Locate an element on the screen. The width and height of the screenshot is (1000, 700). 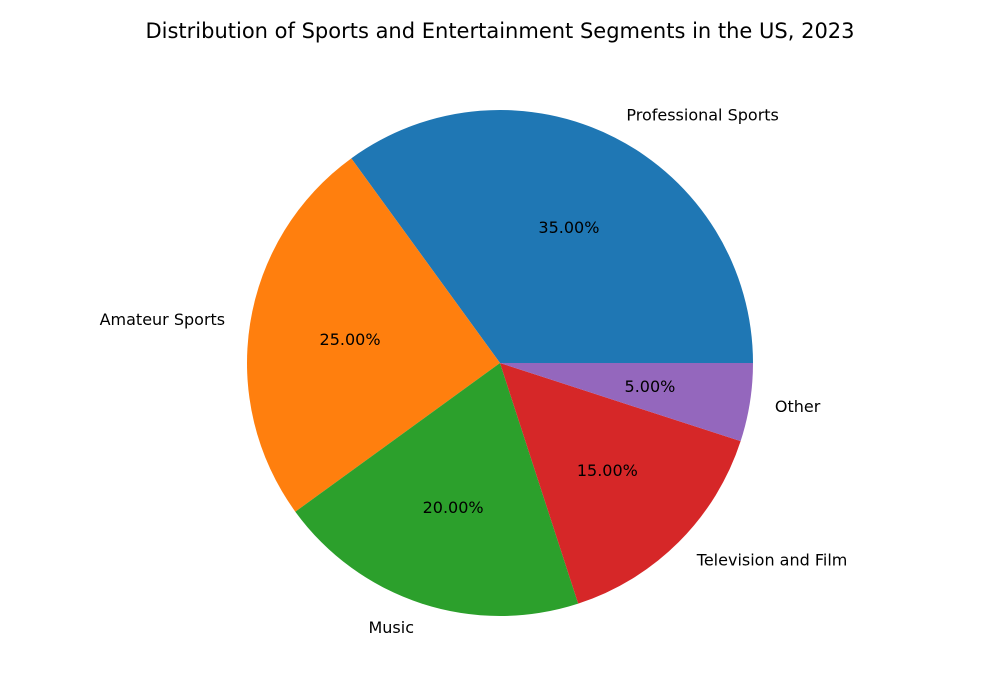
pie-slice-other is located at coordinates (626, 402).